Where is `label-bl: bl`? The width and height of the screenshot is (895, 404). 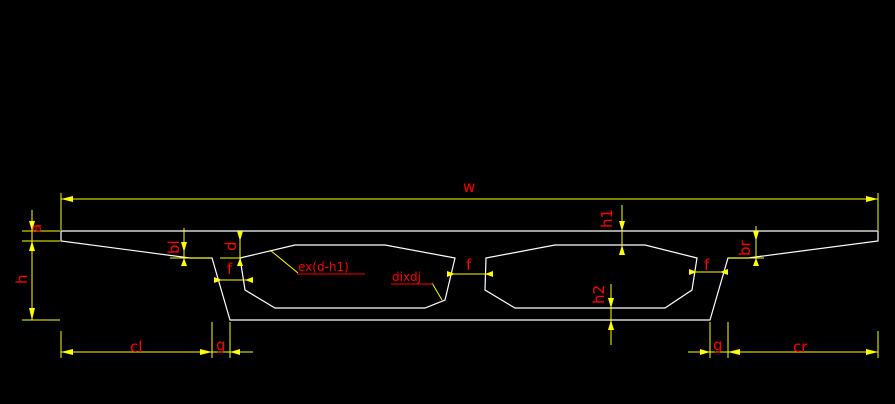
label-bl: bl is located at coordinates (174, 247).